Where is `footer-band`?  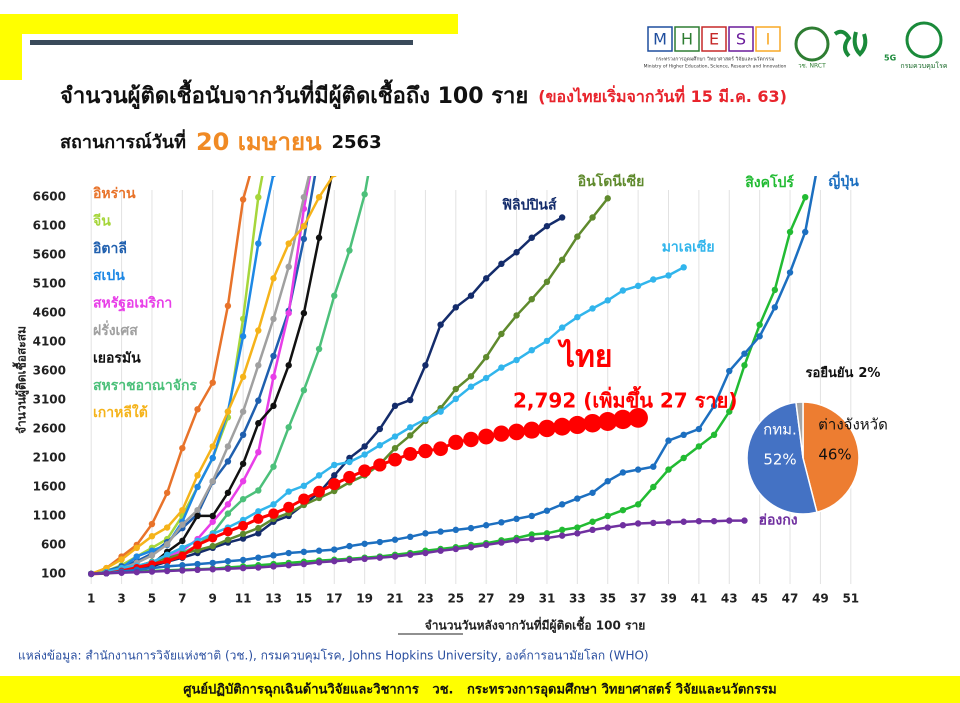 footer-band is located at coordinates (480, 689).